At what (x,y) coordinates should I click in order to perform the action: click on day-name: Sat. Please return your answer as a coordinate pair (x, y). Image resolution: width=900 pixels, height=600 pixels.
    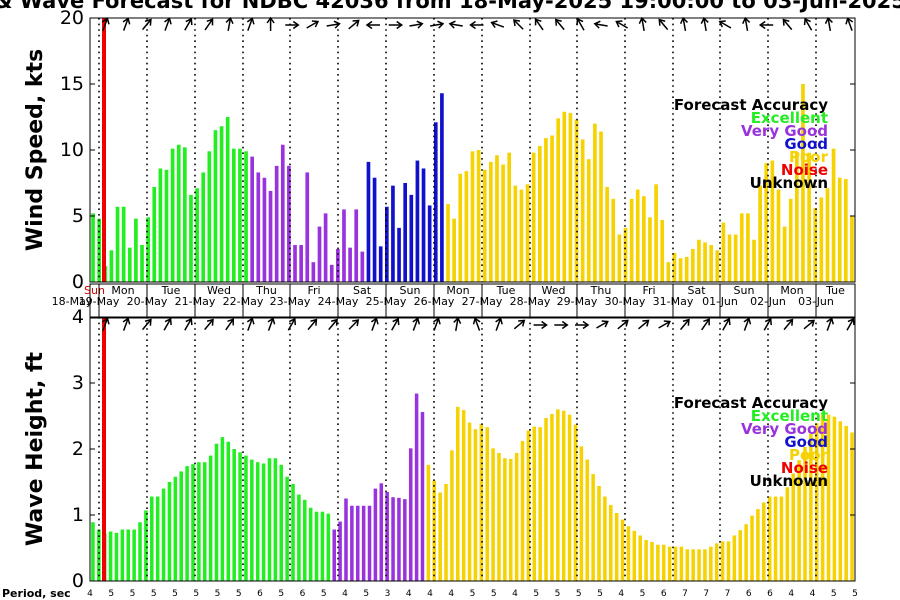
    Looking at the image, I should click on (362, 290).